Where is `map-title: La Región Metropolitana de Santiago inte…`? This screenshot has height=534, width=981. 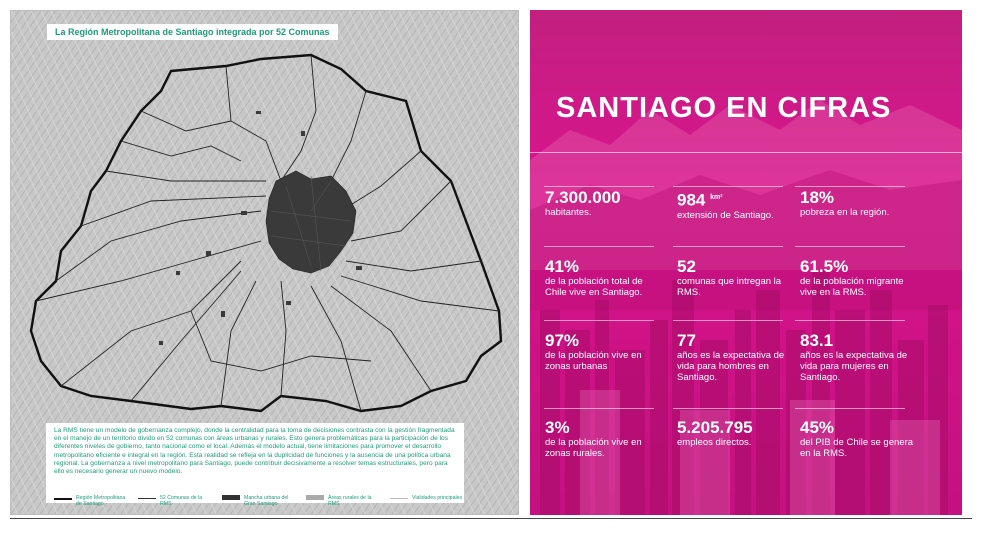 map-title: La Región Metropolitana de Santiago inte… is located at coordinates (192, 32).